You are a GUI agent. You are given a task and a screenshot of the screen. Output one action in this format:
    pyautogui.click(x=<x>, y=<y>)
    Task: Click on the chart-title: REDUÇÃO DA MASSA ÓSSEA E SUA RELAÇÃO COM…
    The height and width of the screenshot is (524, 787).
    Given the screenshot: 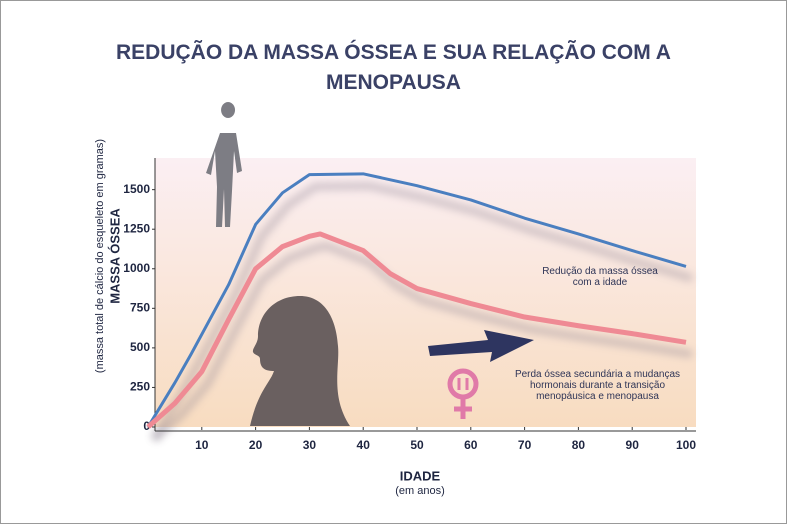 What is the action you would take?
    pyautogui.click(x=393, y=67)
    